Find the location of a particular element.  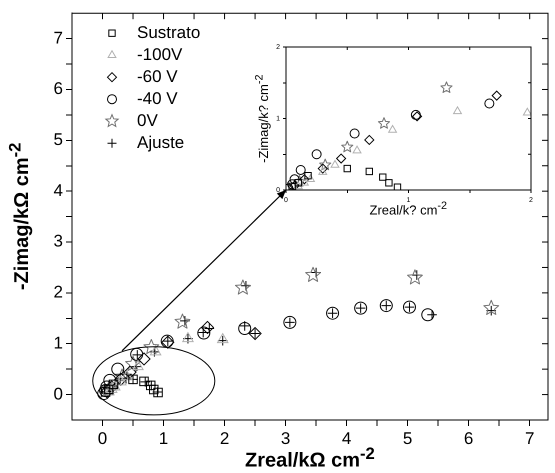

legend-label: Sustrato is located at coordinates (168, 32).